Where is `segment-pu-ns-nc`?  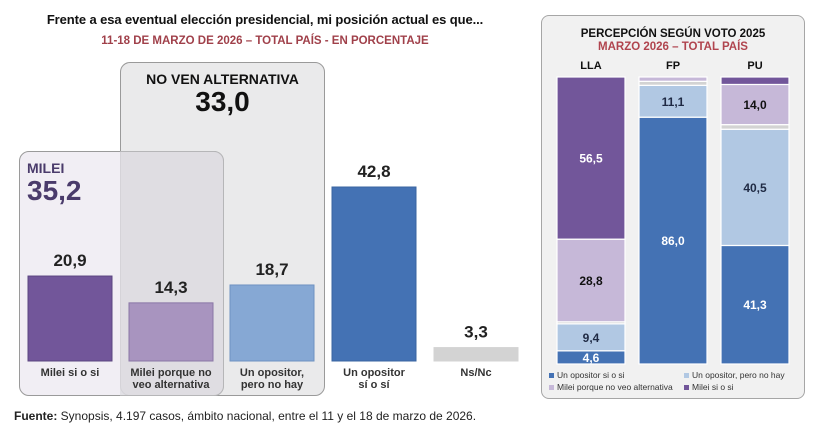 segment-pu-ns-nc is located at coordinates (755, 127).